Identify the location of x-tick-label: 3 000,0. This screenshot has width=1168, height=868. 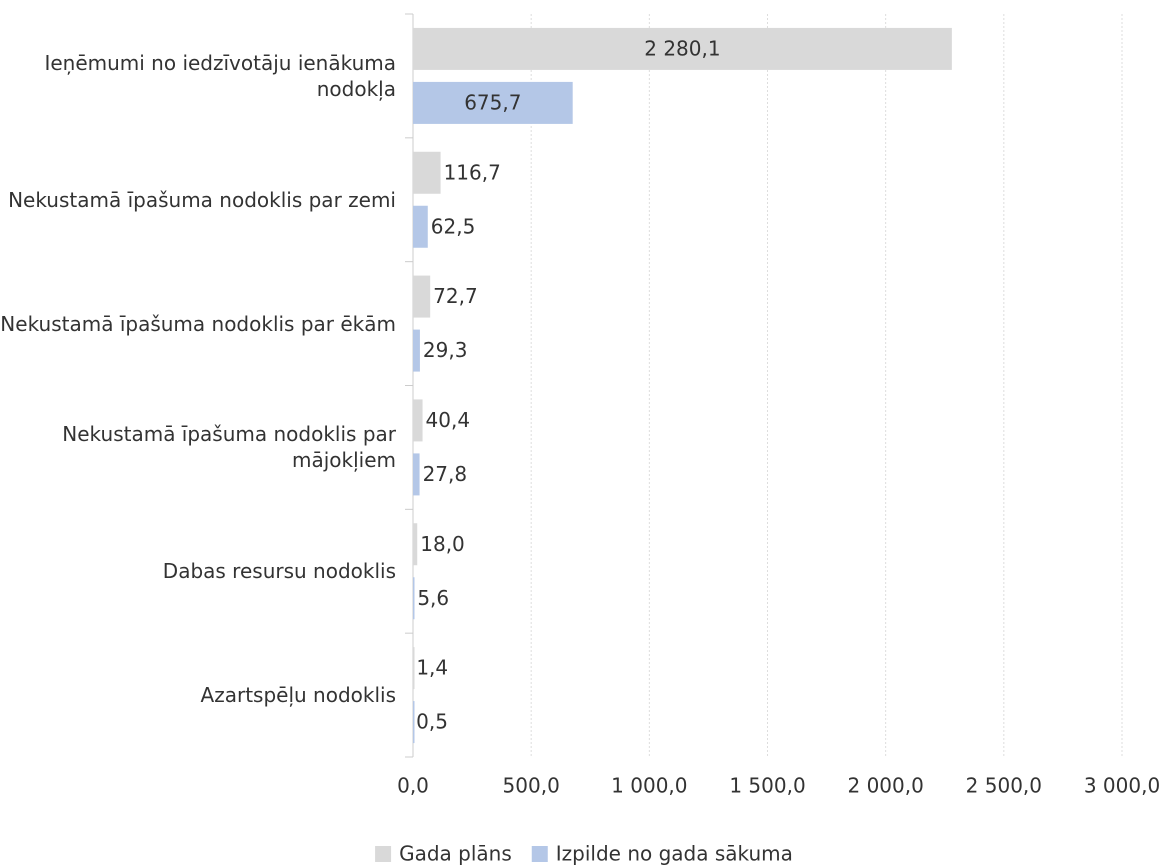
(1122, 786).